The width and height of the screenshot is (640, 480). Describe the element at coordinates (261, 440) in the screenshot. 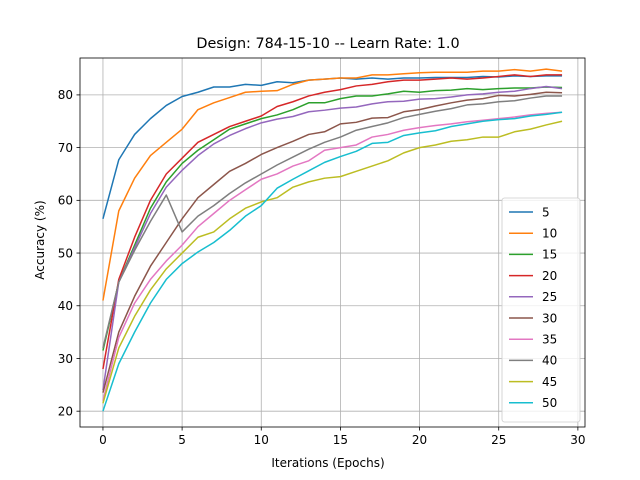

I see `x-tick-label: 10` at that location.